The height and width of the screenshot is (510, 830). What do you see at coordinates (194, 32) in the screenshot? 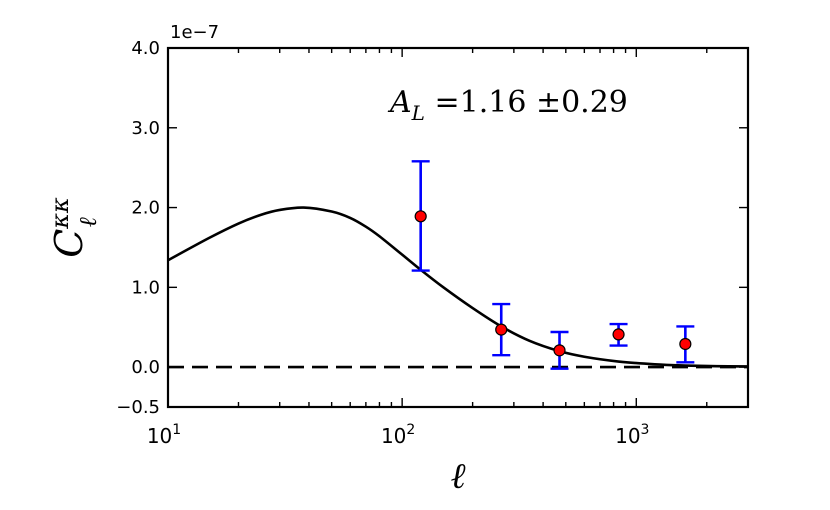
I see `y-offset-label: 1e−7` at bounding box center [194, 32].